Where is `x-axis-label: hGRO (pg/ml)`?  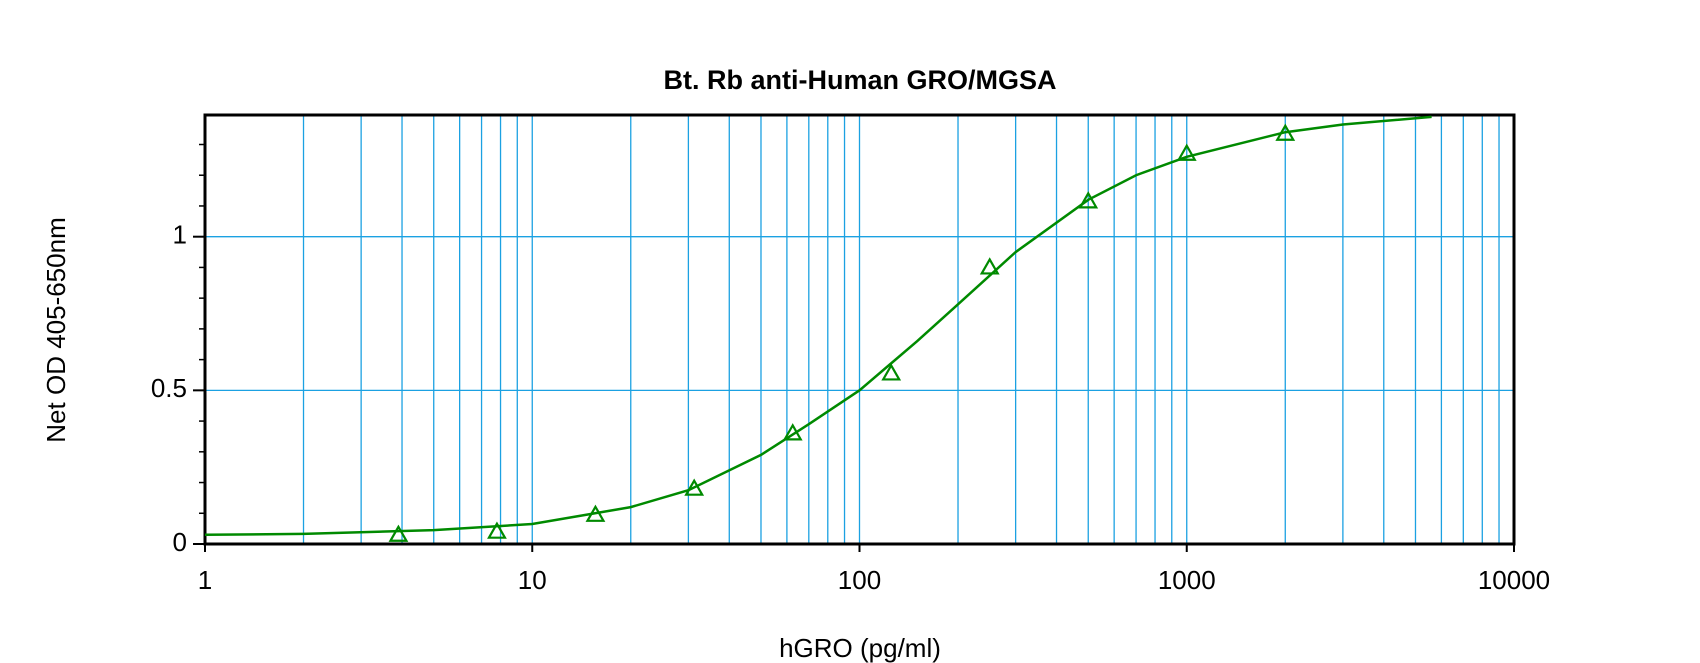
x-axis-label: hGRO (pg/ml) is located at coordinates (860, 648).